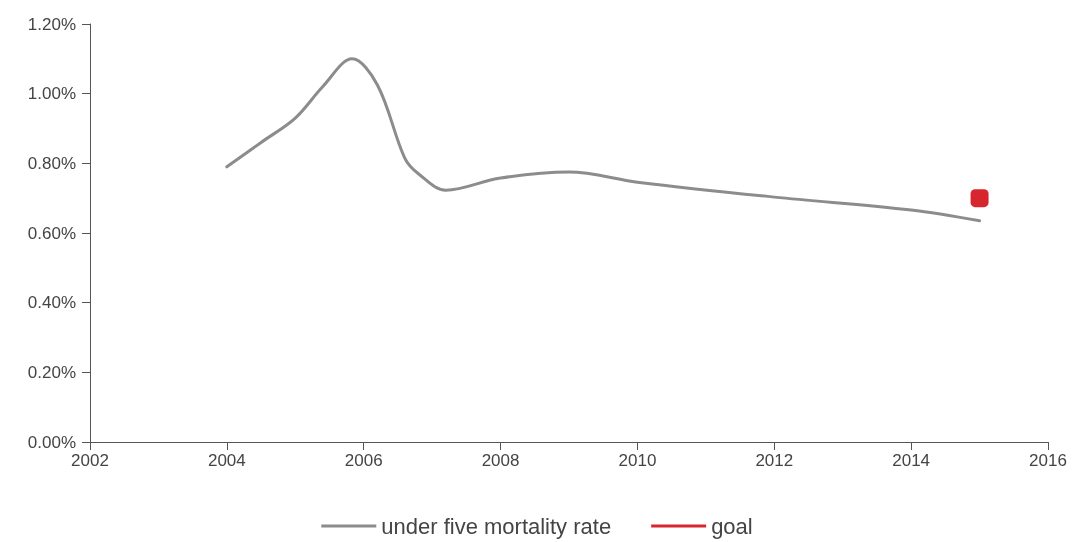 Image resolution: width=1074 pixels, height=542 pixels. What do you see at coordinates (363, 460) in the screenshot?
I see `x-tick-label: 2006` at bounding box center [363, 460].